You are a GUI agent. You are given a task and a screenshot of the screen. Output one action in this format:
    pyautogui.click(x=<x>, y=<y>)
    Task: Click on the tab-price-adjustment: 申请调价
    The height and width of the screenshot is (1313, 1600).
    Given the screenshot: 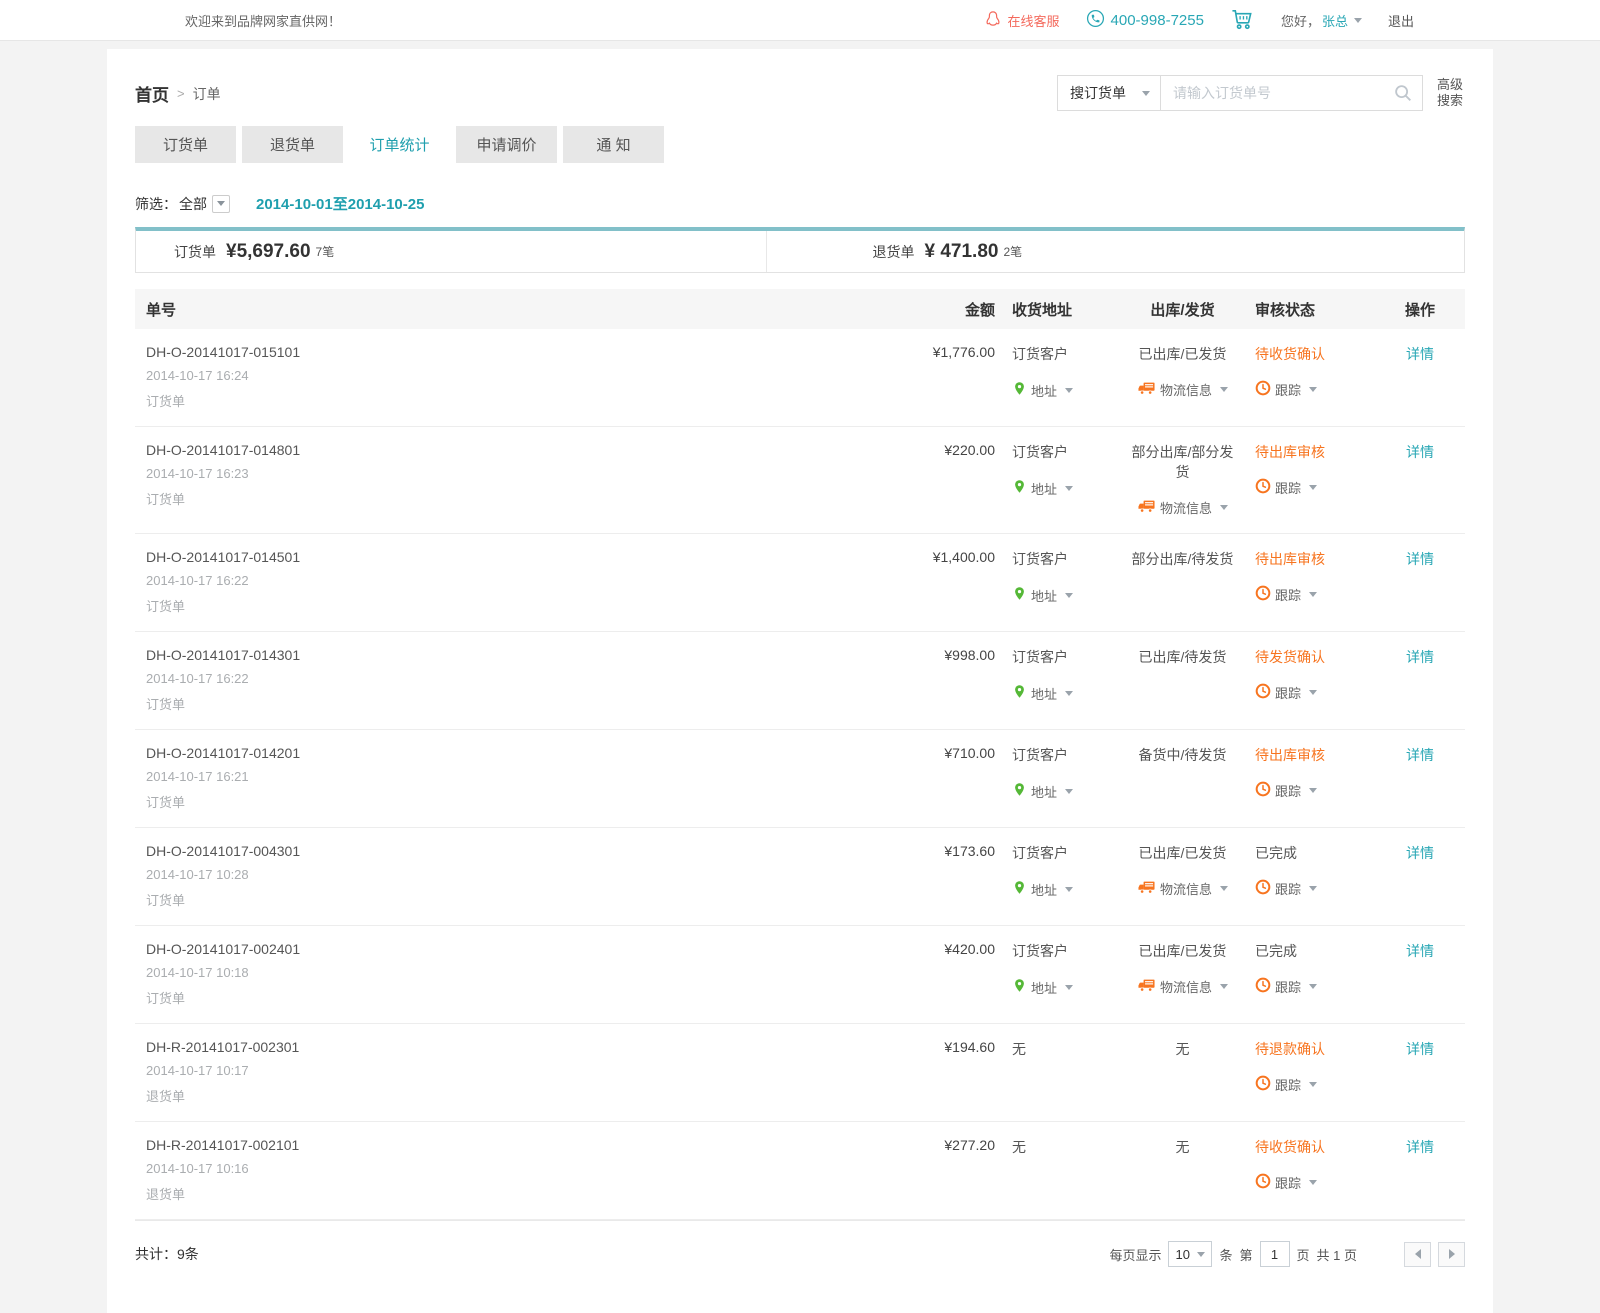 What is the action you would take?
    pyautogui.click(x=506, y=144)
    